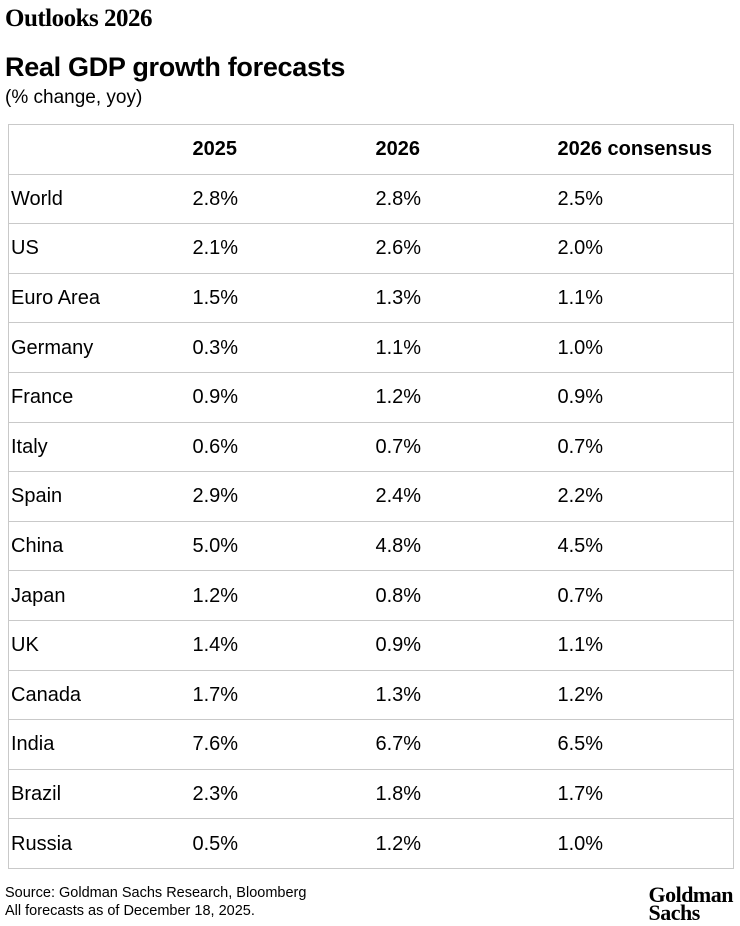 The height and width of the screenshot is (926, 740). I want to click on logo-line-1: Goldman, so click(690, 894).